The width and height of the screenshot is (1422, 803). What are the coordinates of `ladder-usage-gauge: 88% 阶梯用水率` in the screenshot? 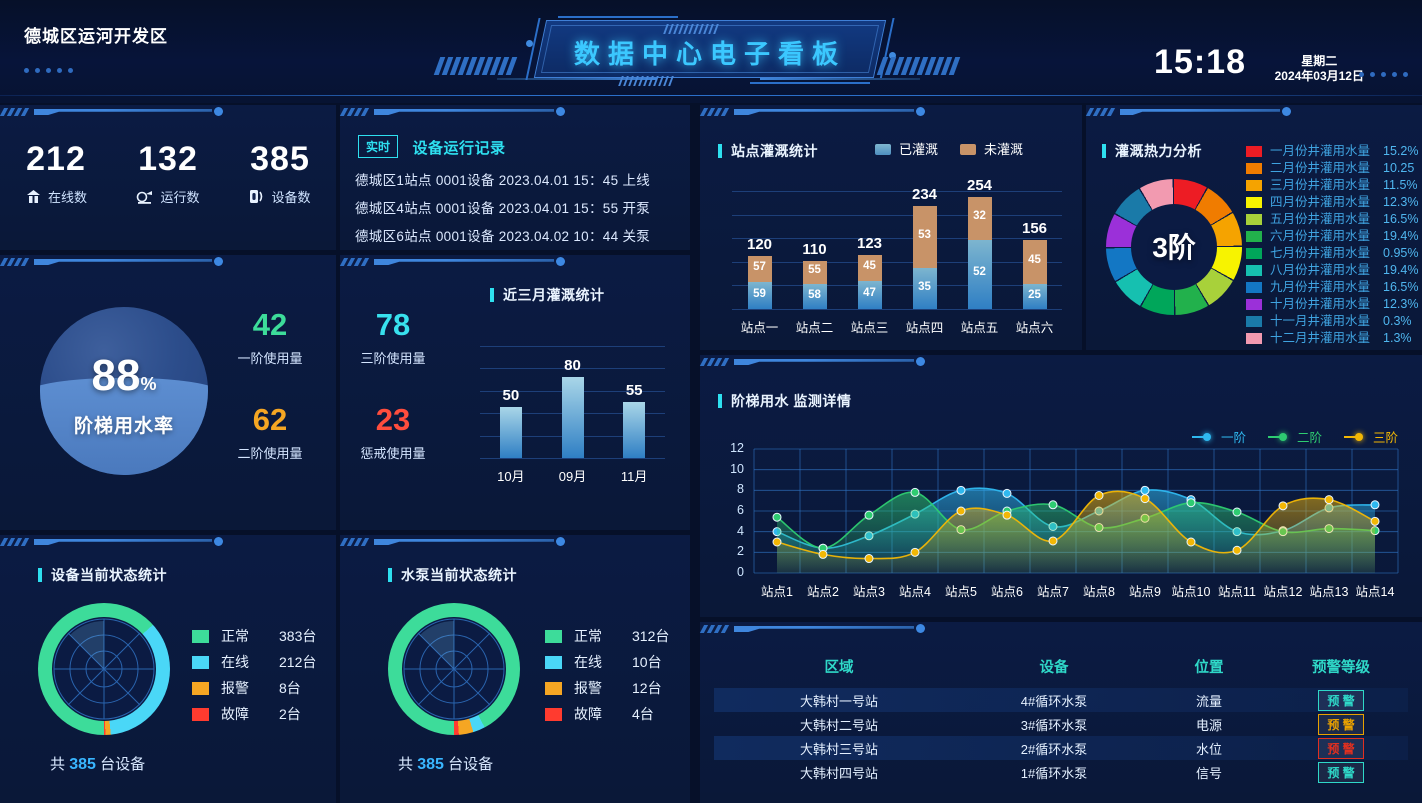 It's located at (124, 391).